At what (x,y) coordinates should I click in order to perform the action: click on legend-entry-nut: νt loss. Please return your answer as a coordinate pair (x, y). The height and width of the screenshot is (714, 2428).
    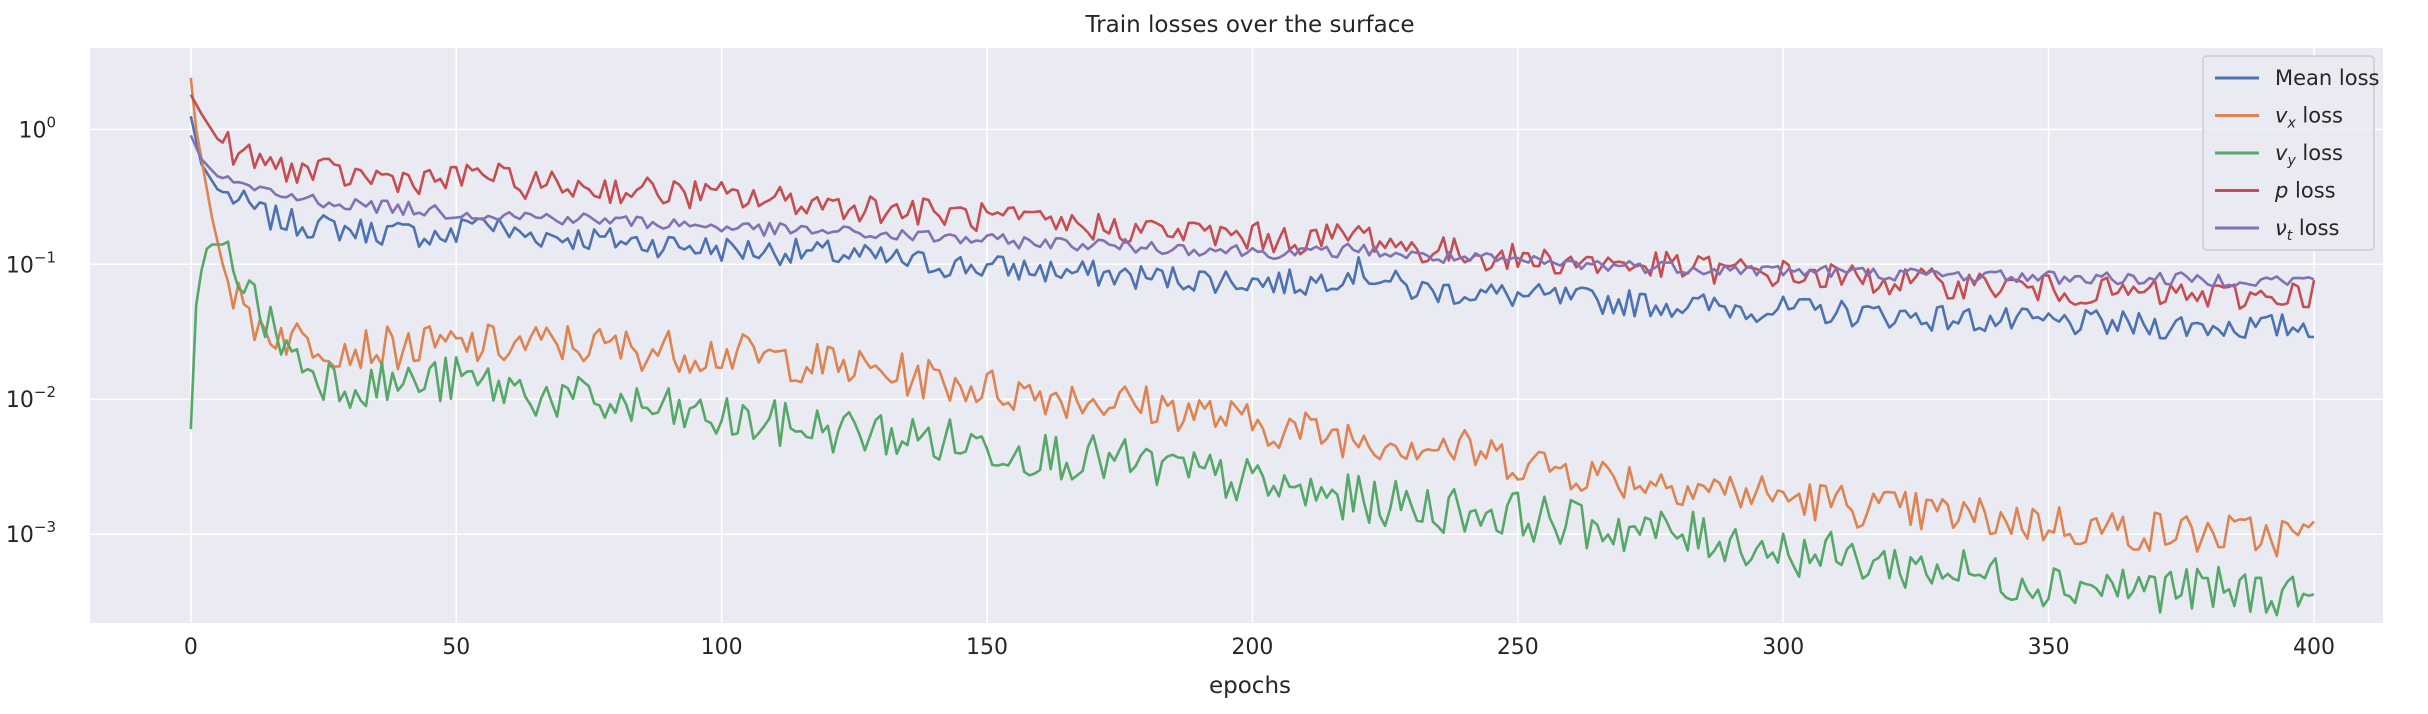
    Looking at the image, I should click on (2307, 230).